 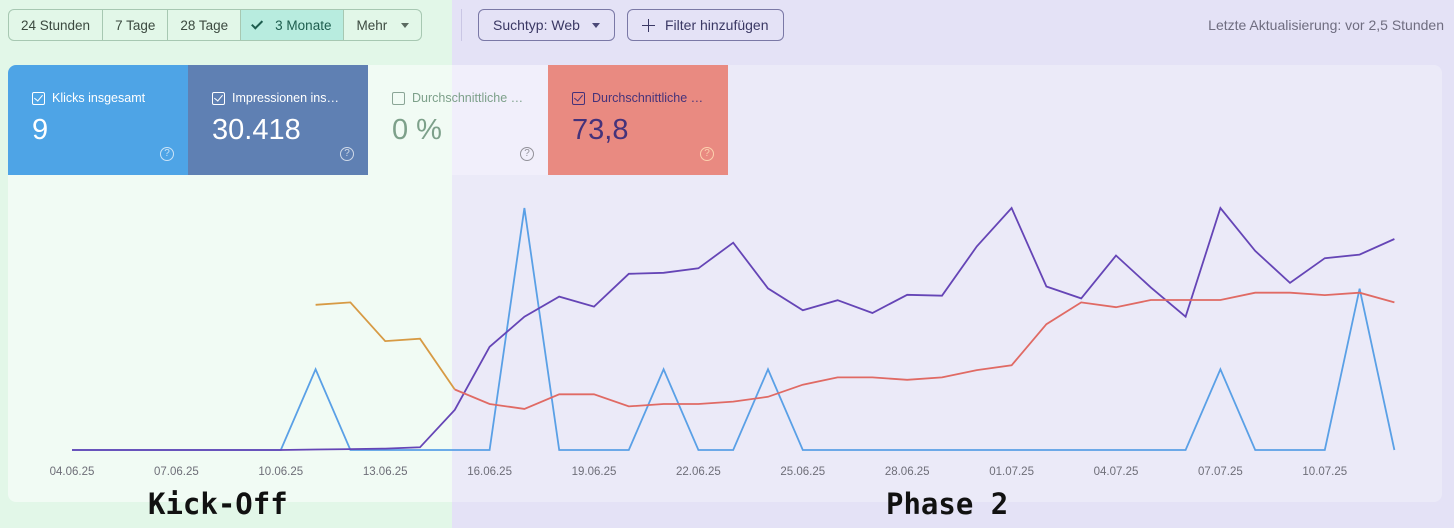 I want to click on toolbar-divider, so click(x=461, y=25).